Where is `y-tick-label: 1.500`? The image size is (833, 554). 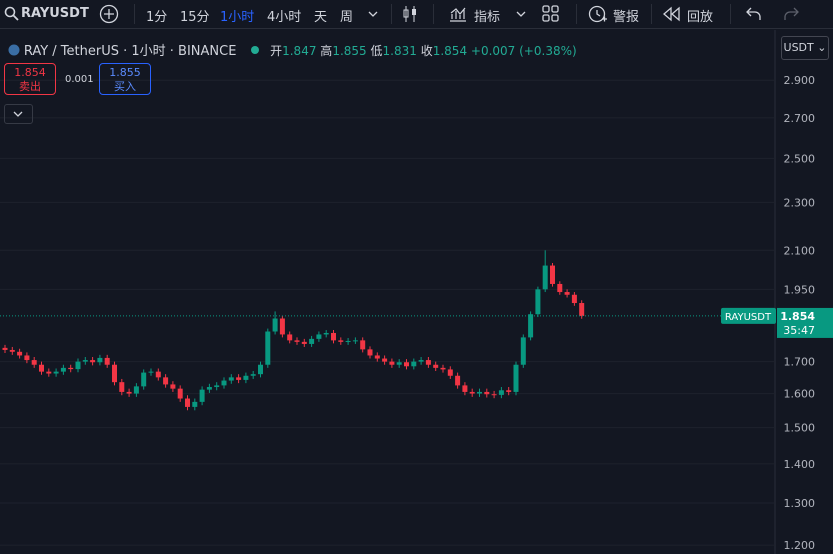
y-tick-label: 1.500 is located at coordinates (800, 428).